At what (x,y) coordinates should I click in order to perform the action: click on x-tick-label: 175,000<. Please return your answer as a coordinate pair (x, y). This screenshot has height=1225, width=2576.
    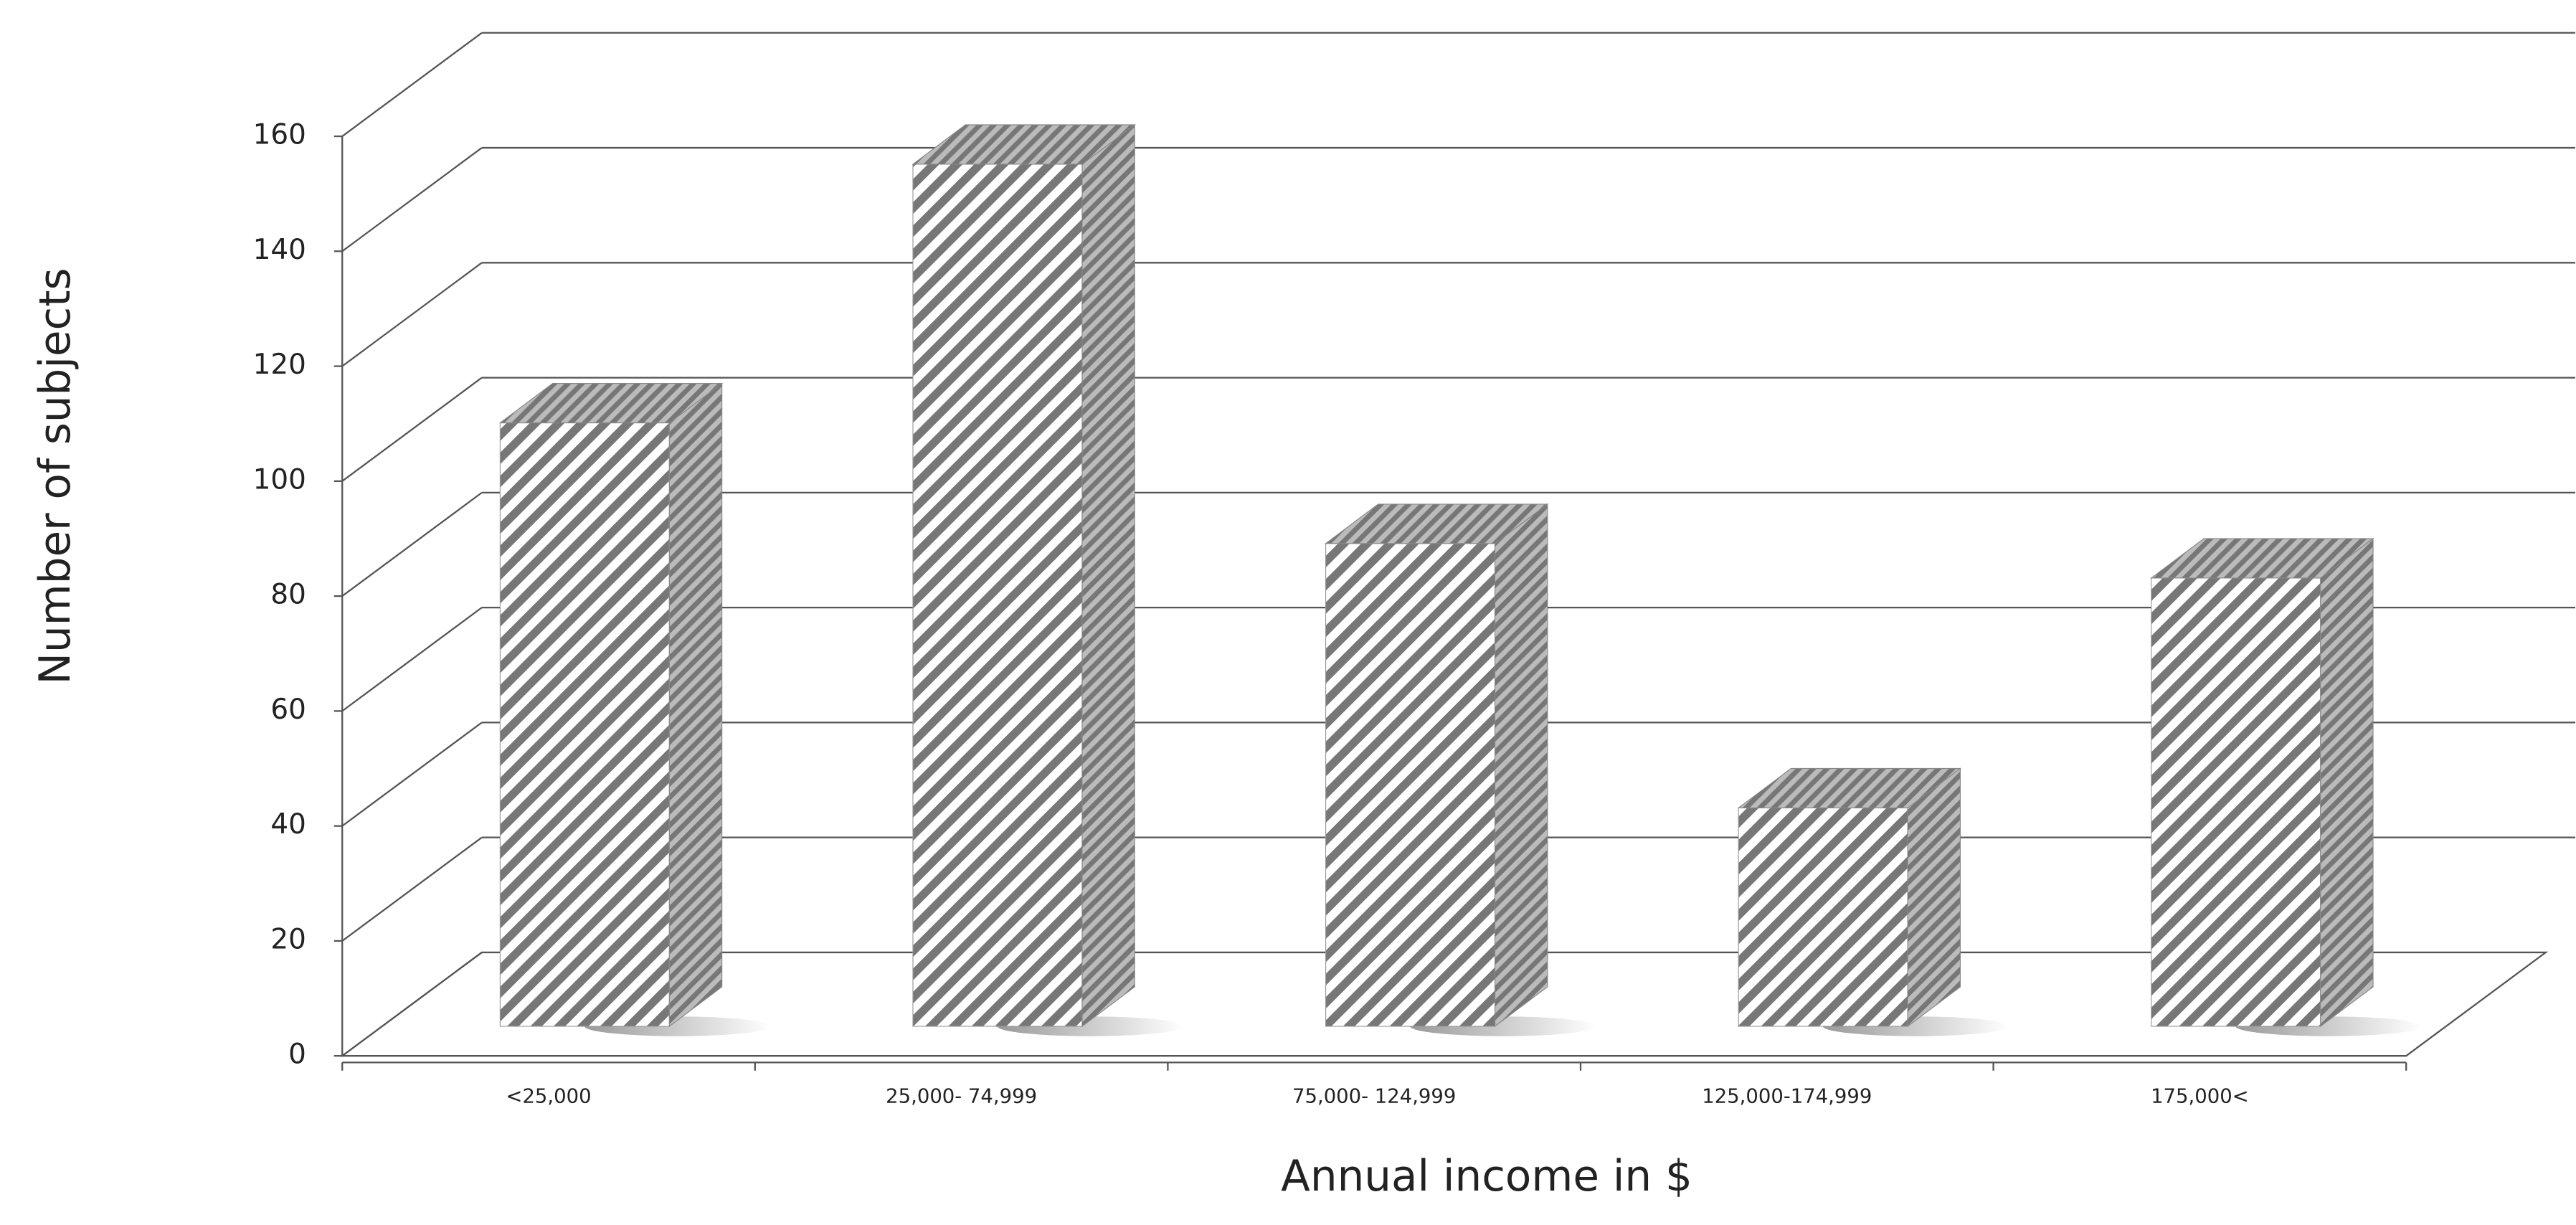
    Looking at the image, I should click on (2200, 1096).